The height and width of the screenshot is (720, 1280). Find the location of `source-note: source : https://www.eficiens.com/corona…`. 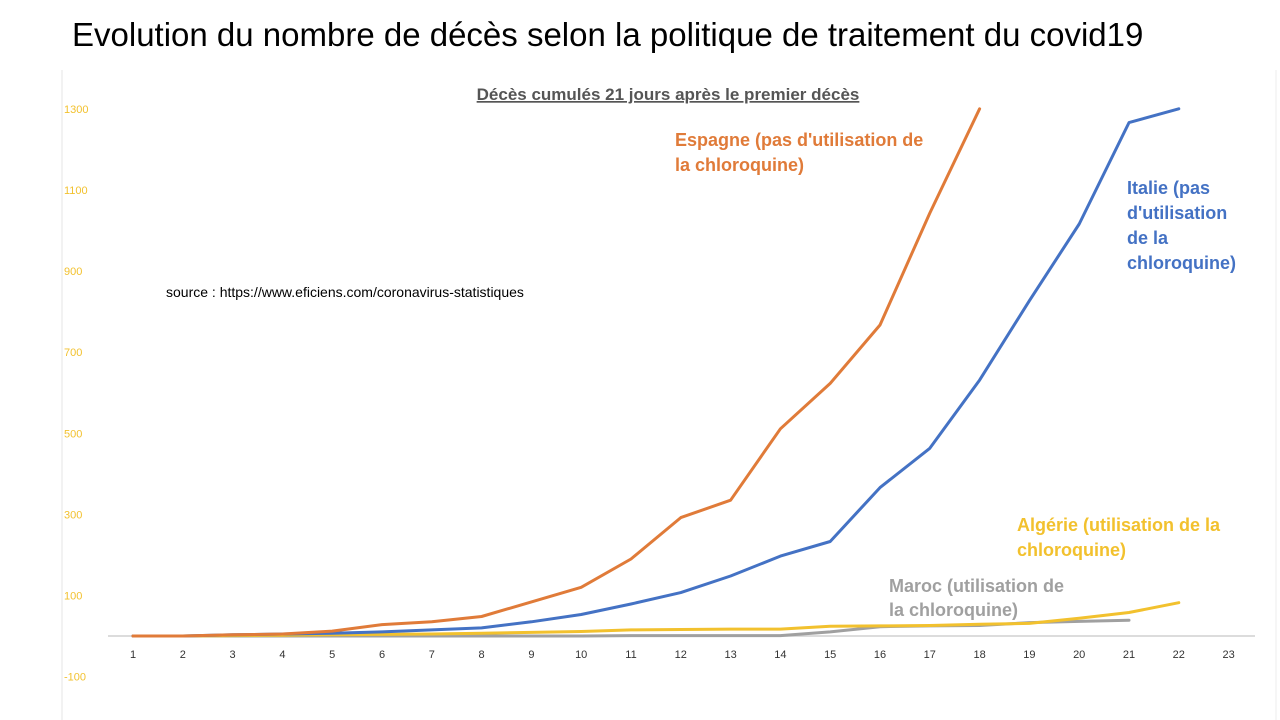

source-note: source : https://www.eficiens.com/corona… is located at coordinates (345, 292).